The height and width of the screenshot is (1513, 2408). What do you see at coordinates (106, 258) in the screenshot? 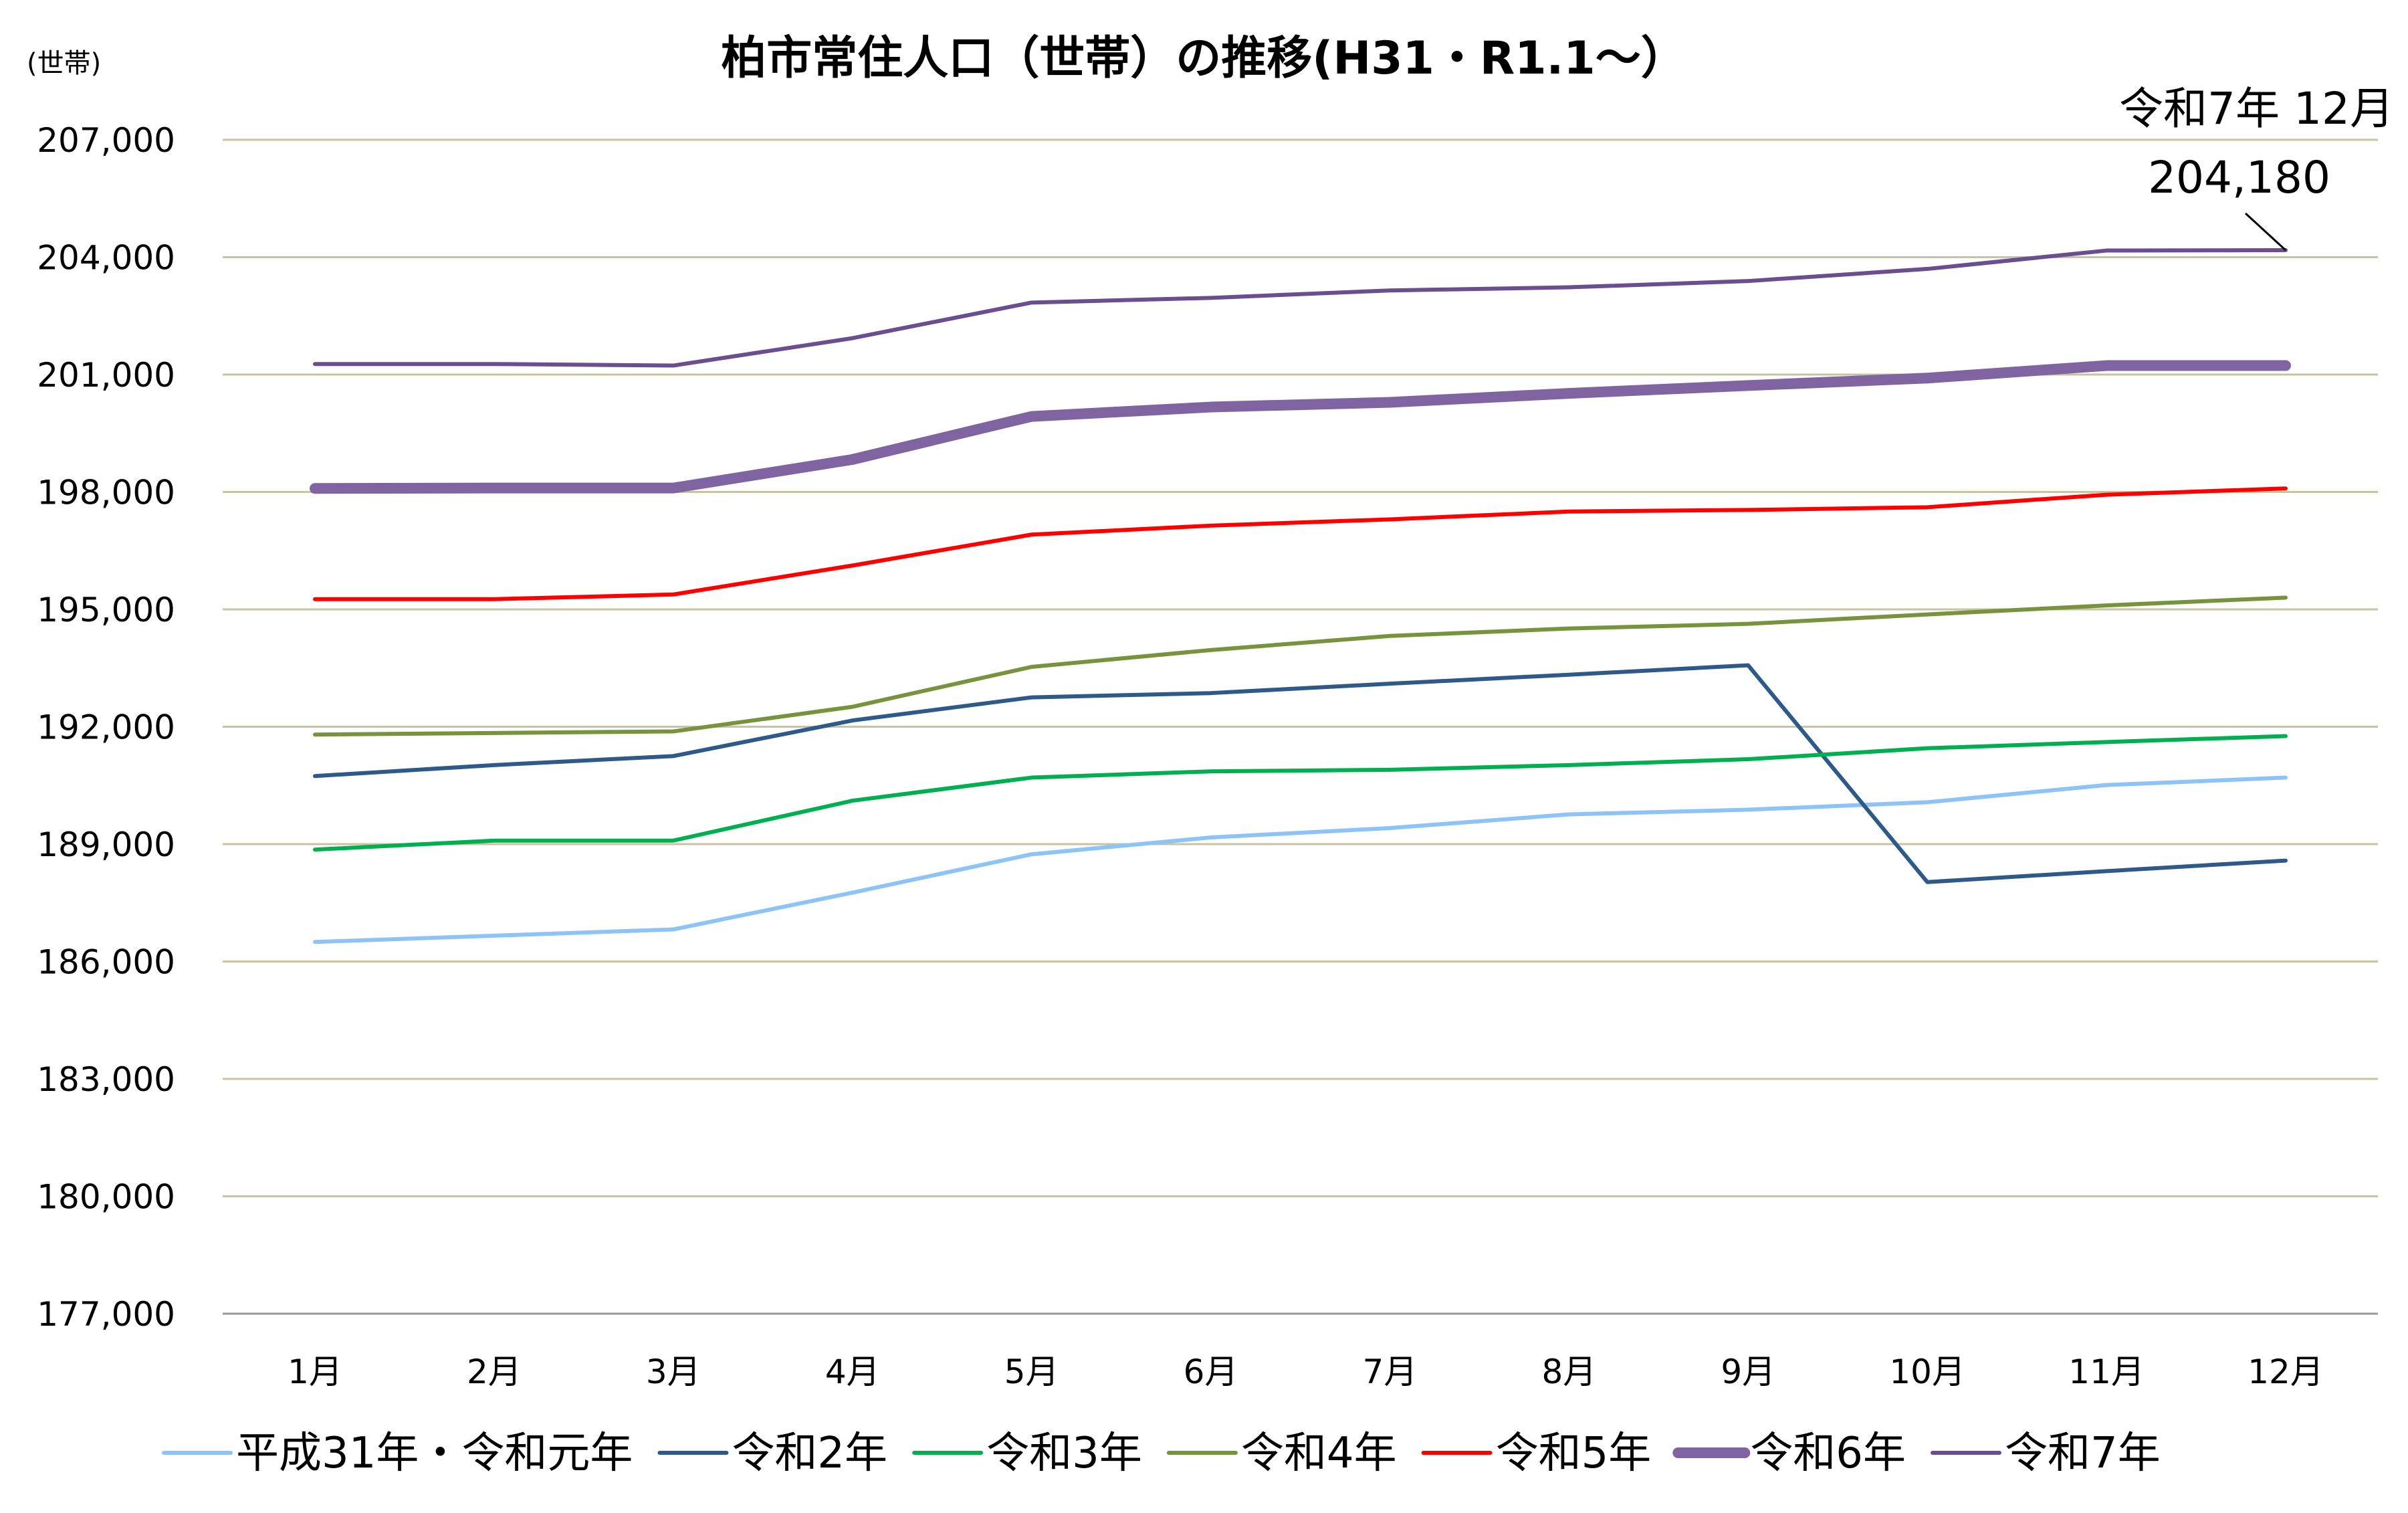
I see `y-tick-label: 204,000` at bounding box center [106, 258].